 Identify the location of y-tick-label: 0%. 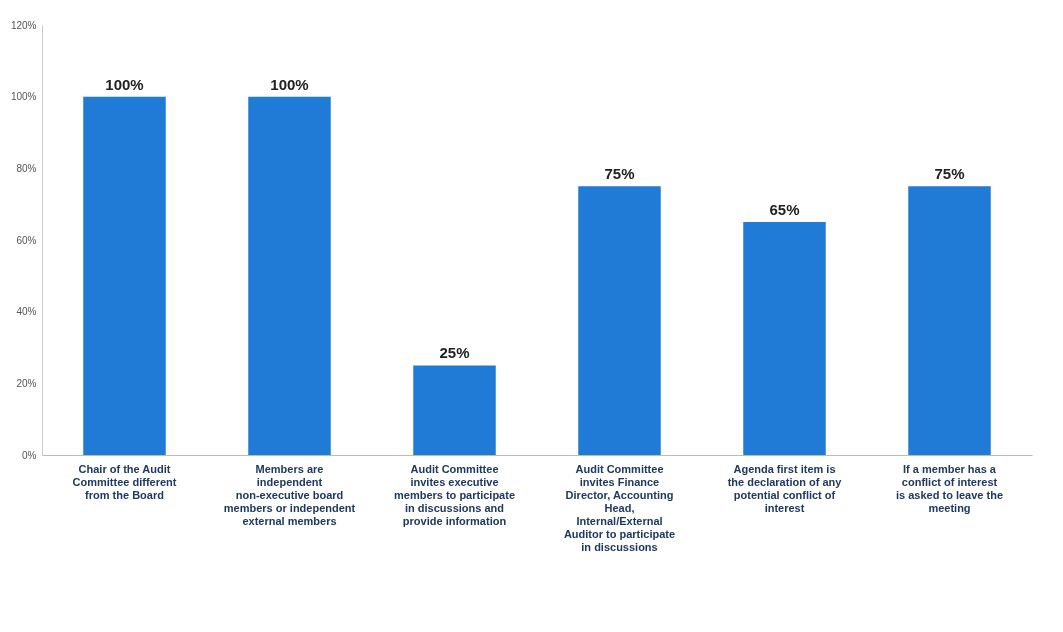
(29, 455).